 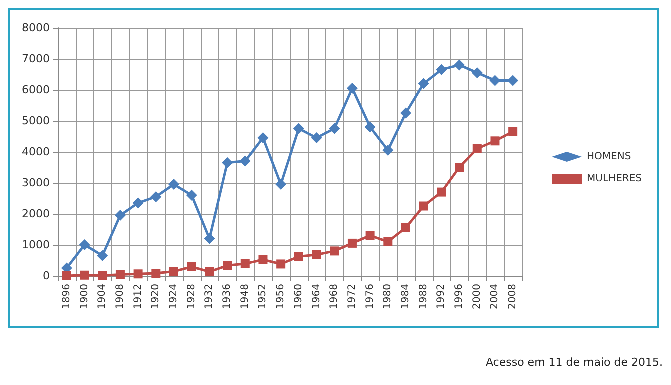 I want to click on text: Acesso em 11 de maio de 2015., so click(x=573, y=362).